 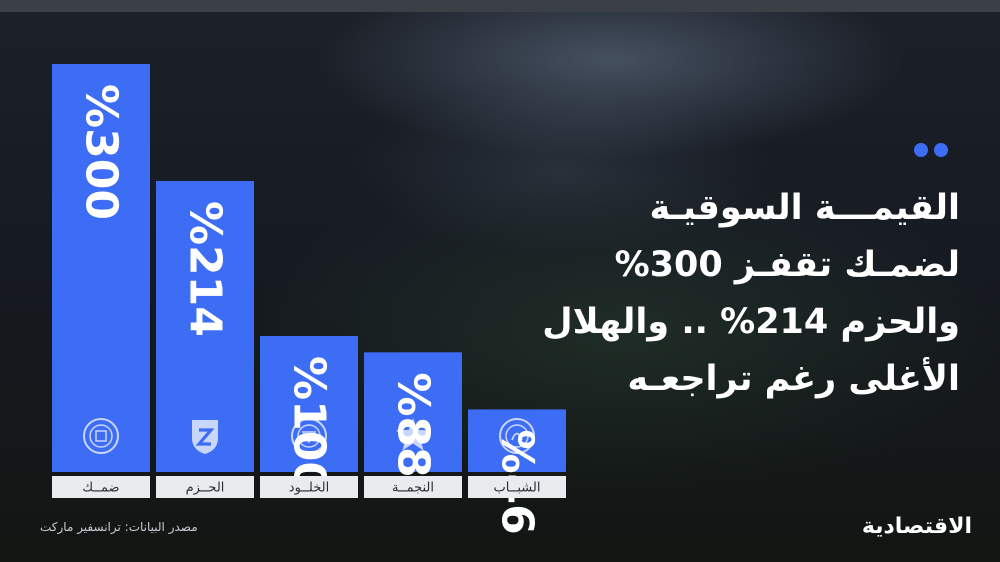 What do you see at coordinates (205, 437) in the screenshot?
I see `al-hazem-logo-icon` at bounding box center [205, 437].